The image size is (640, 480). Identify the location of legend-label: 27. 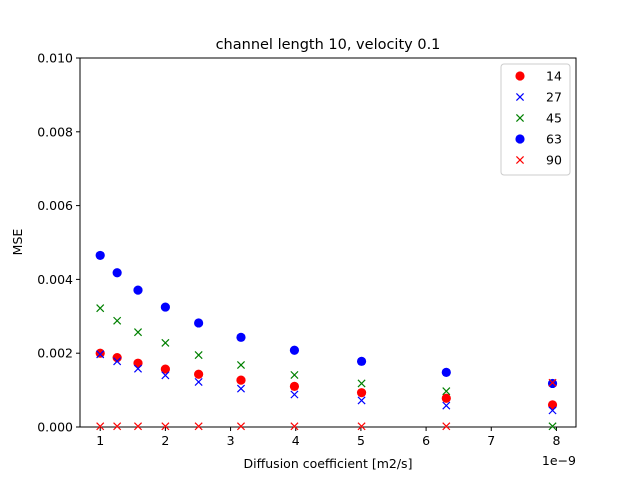
(554, 97).